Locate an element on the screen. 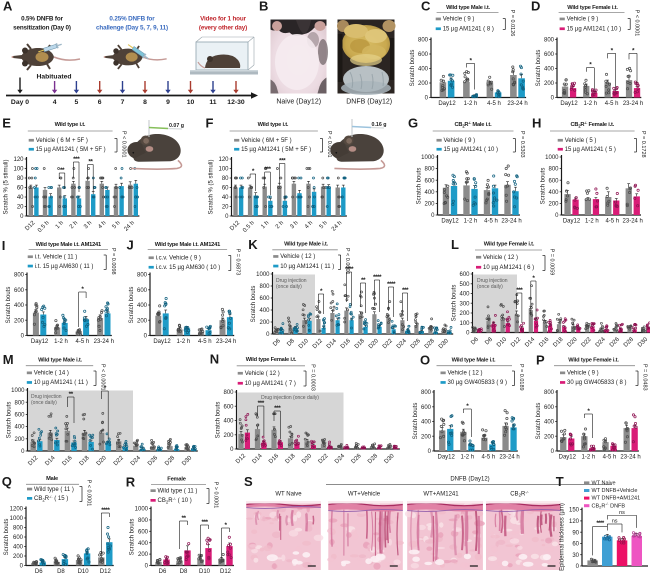 This screenshot has width=650, height=577. svg-text: 1200 is located at coordinates (17, 510).